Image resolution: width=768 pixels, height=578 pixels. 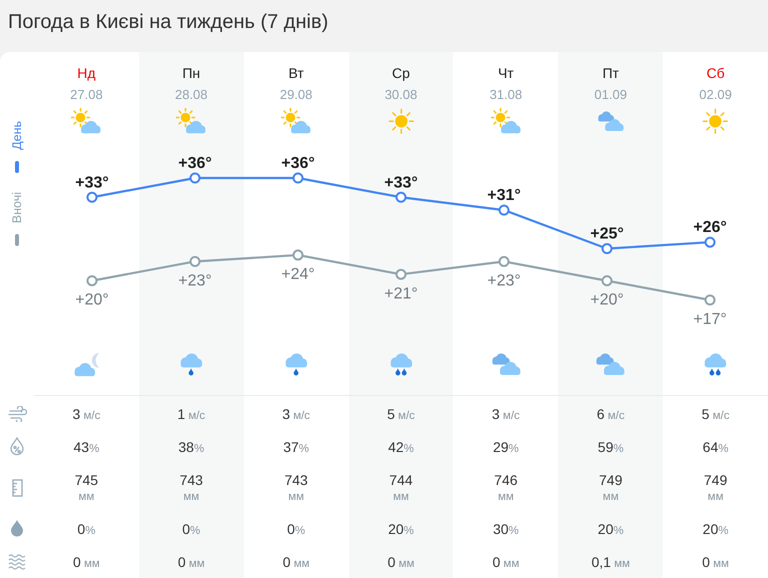 I want to click on text: 30%, so click(x=505, y=528).